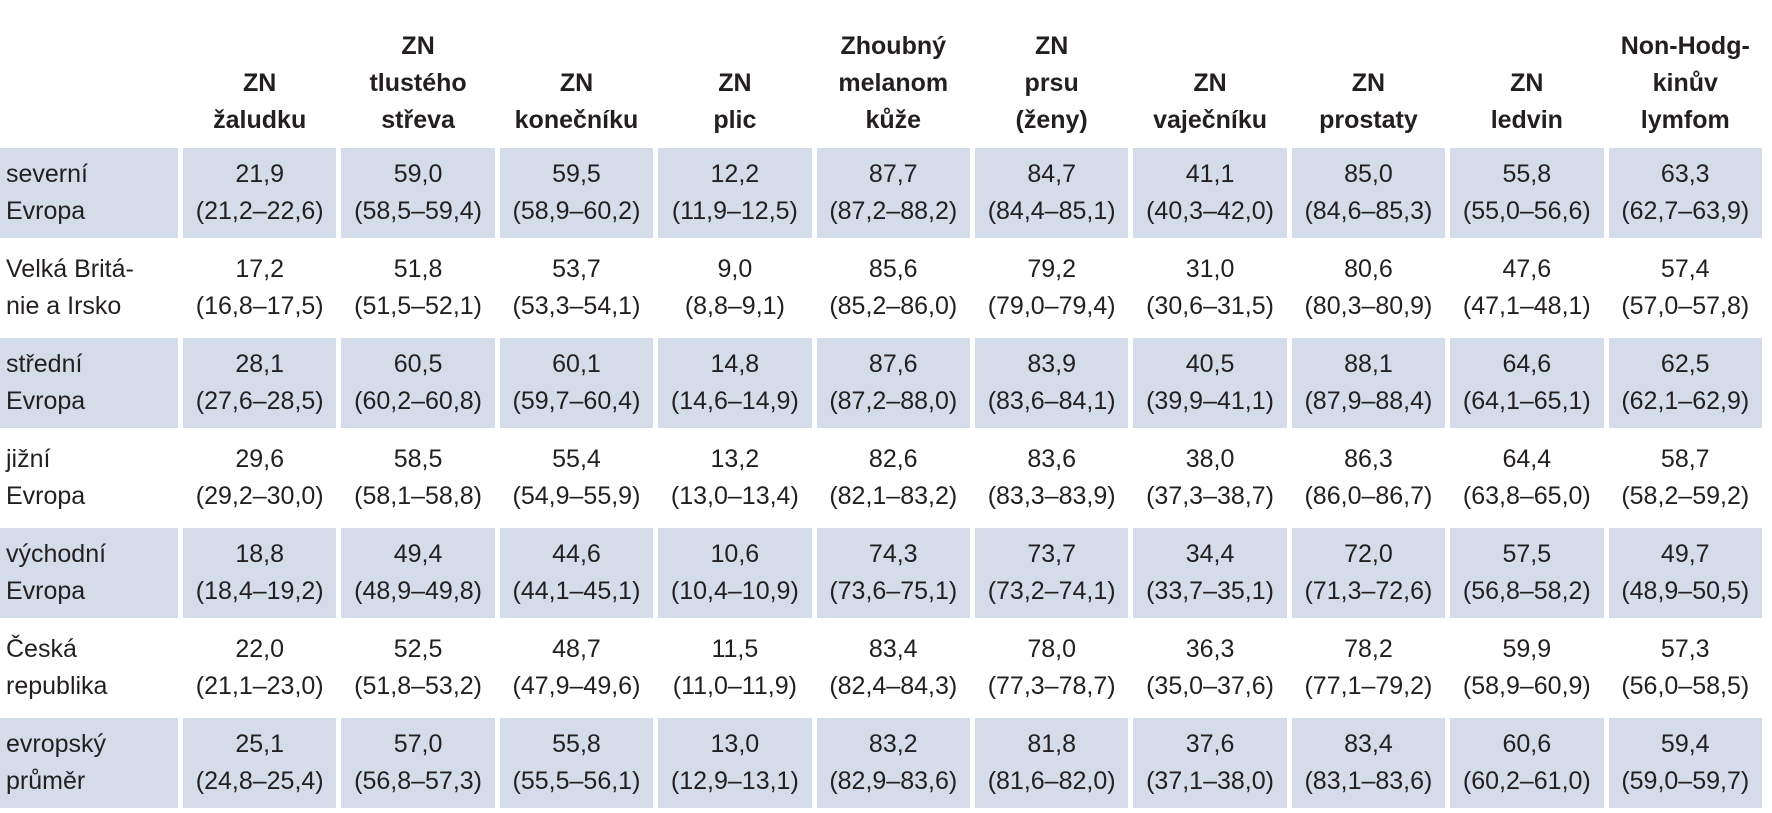 The width and height of the screenshot is (1772, 813). I want to click on data-cell: 74,3 (73,6–75,1), so click(893, 573).